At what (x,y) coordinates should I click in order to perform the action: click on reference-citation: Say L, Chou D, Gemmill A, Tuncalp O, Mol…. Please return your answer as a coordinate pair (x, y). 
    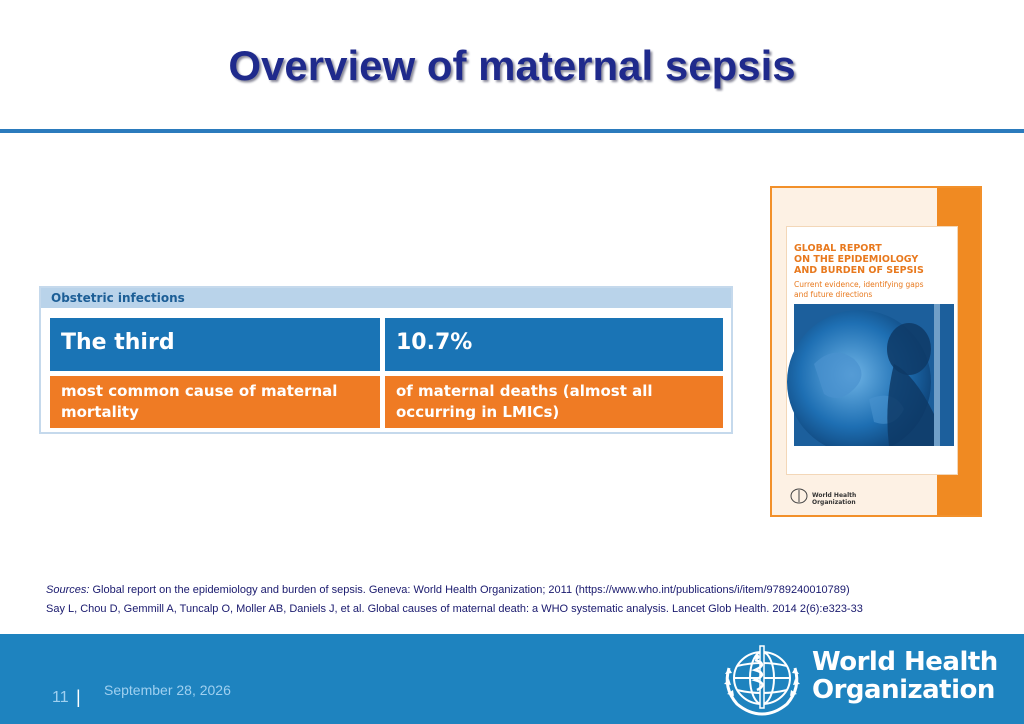
    Looking at the image, I should click on (454, 609).